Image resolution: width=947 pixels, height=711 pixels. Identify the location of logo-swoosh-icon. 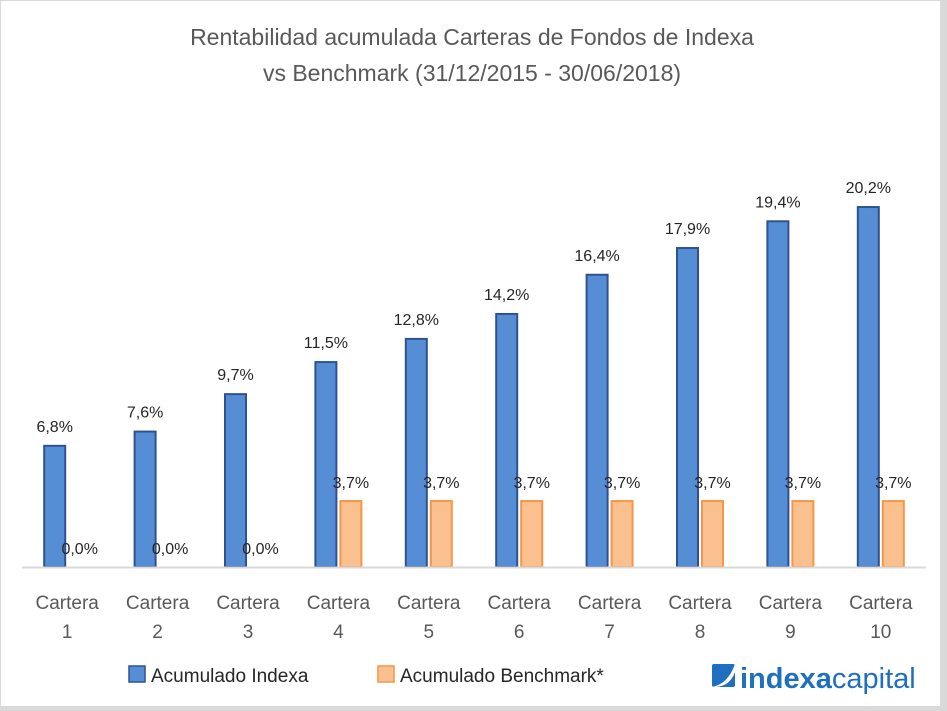
(723, 675).